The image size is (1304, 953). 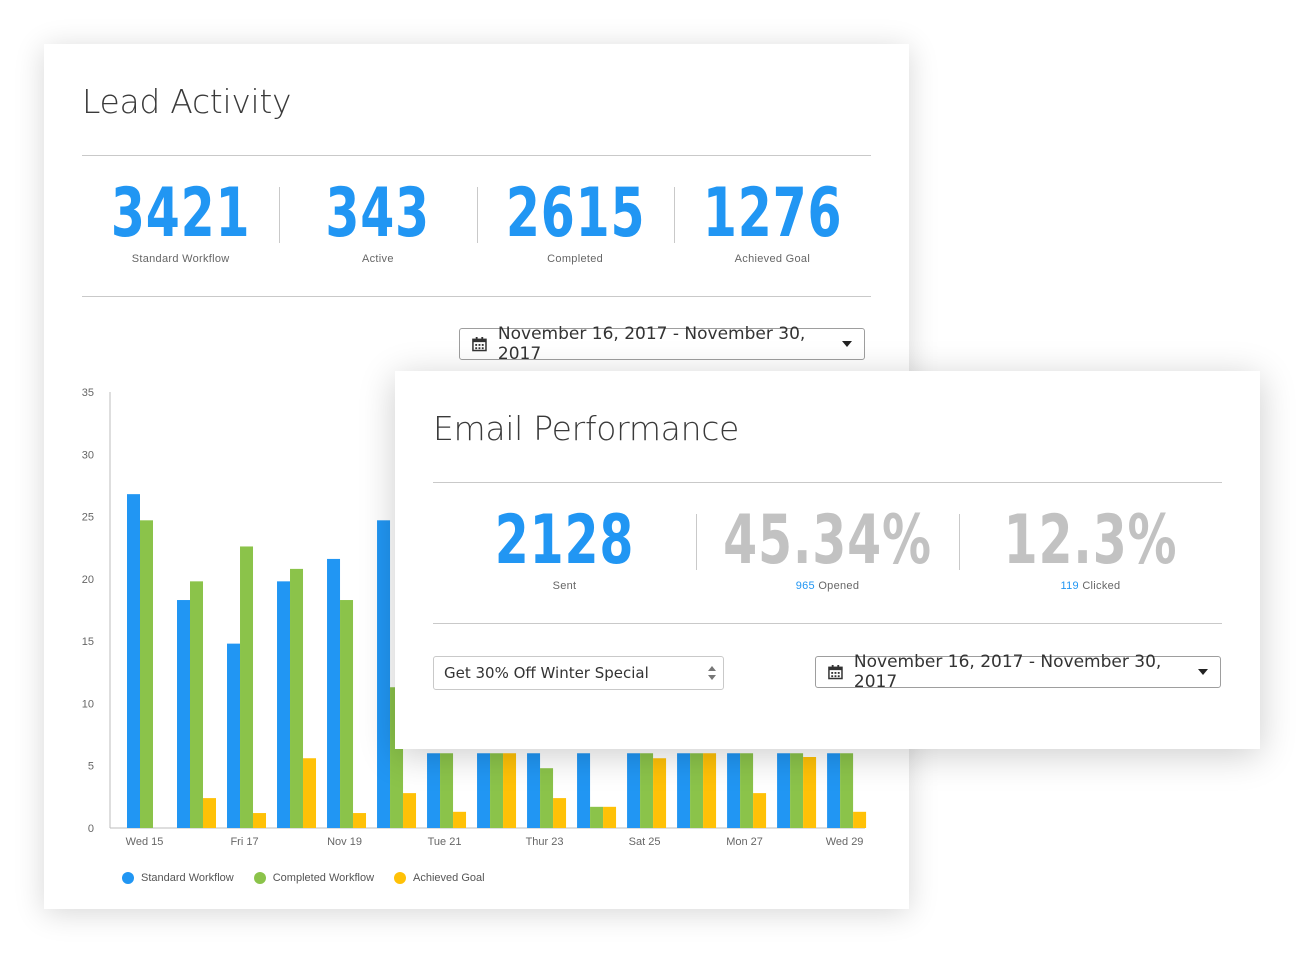 I want to click on stat-achieved-goal: 1276 Achieved Goal, so click(x=772, y=221).